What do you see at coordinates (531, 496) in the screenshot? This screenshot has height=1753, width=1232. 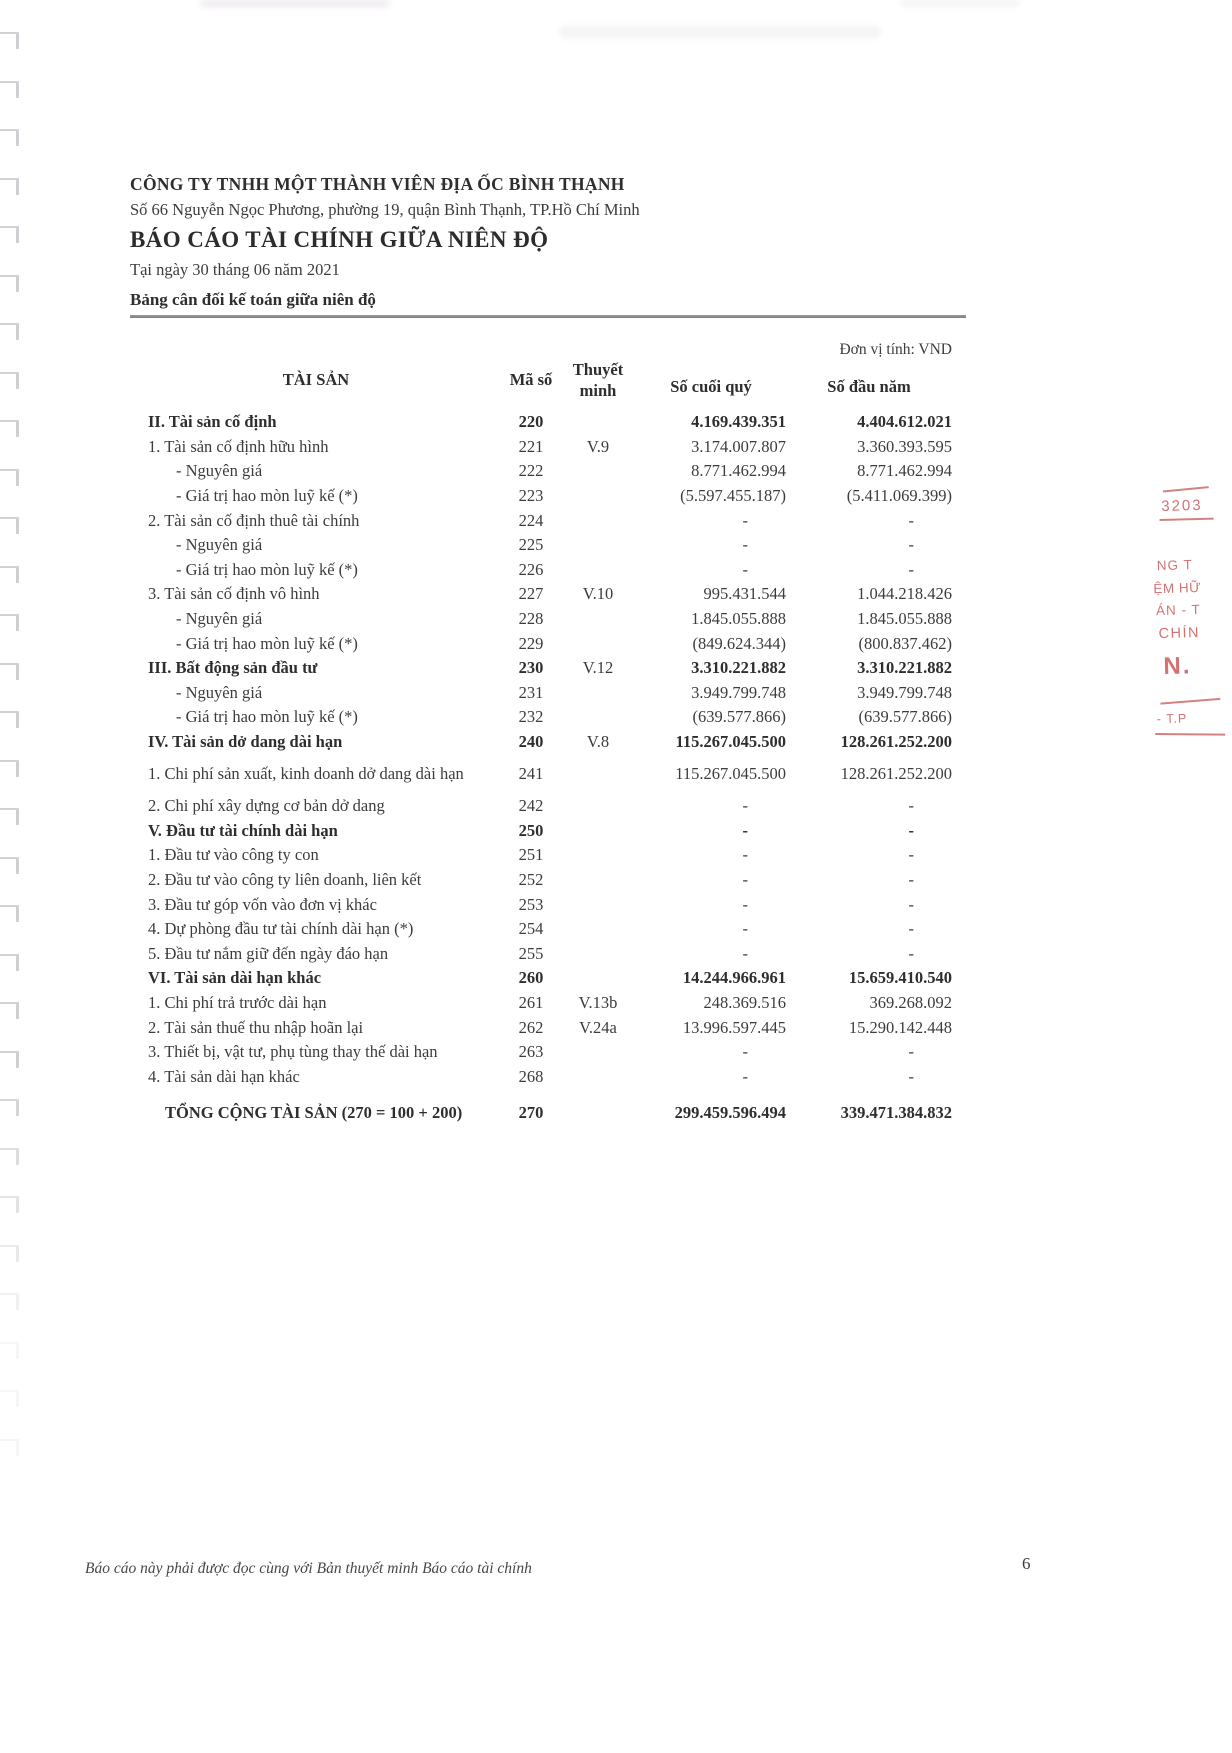 I see `row-code: 223` at bounding box center [531, 496].